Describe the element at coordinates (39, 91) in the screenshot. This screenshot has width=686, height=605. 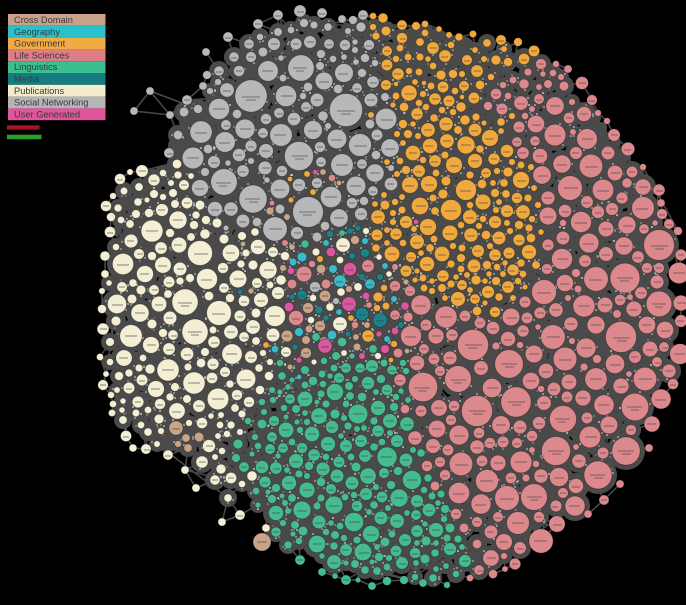
I see `svg-text: Publications` at that location.